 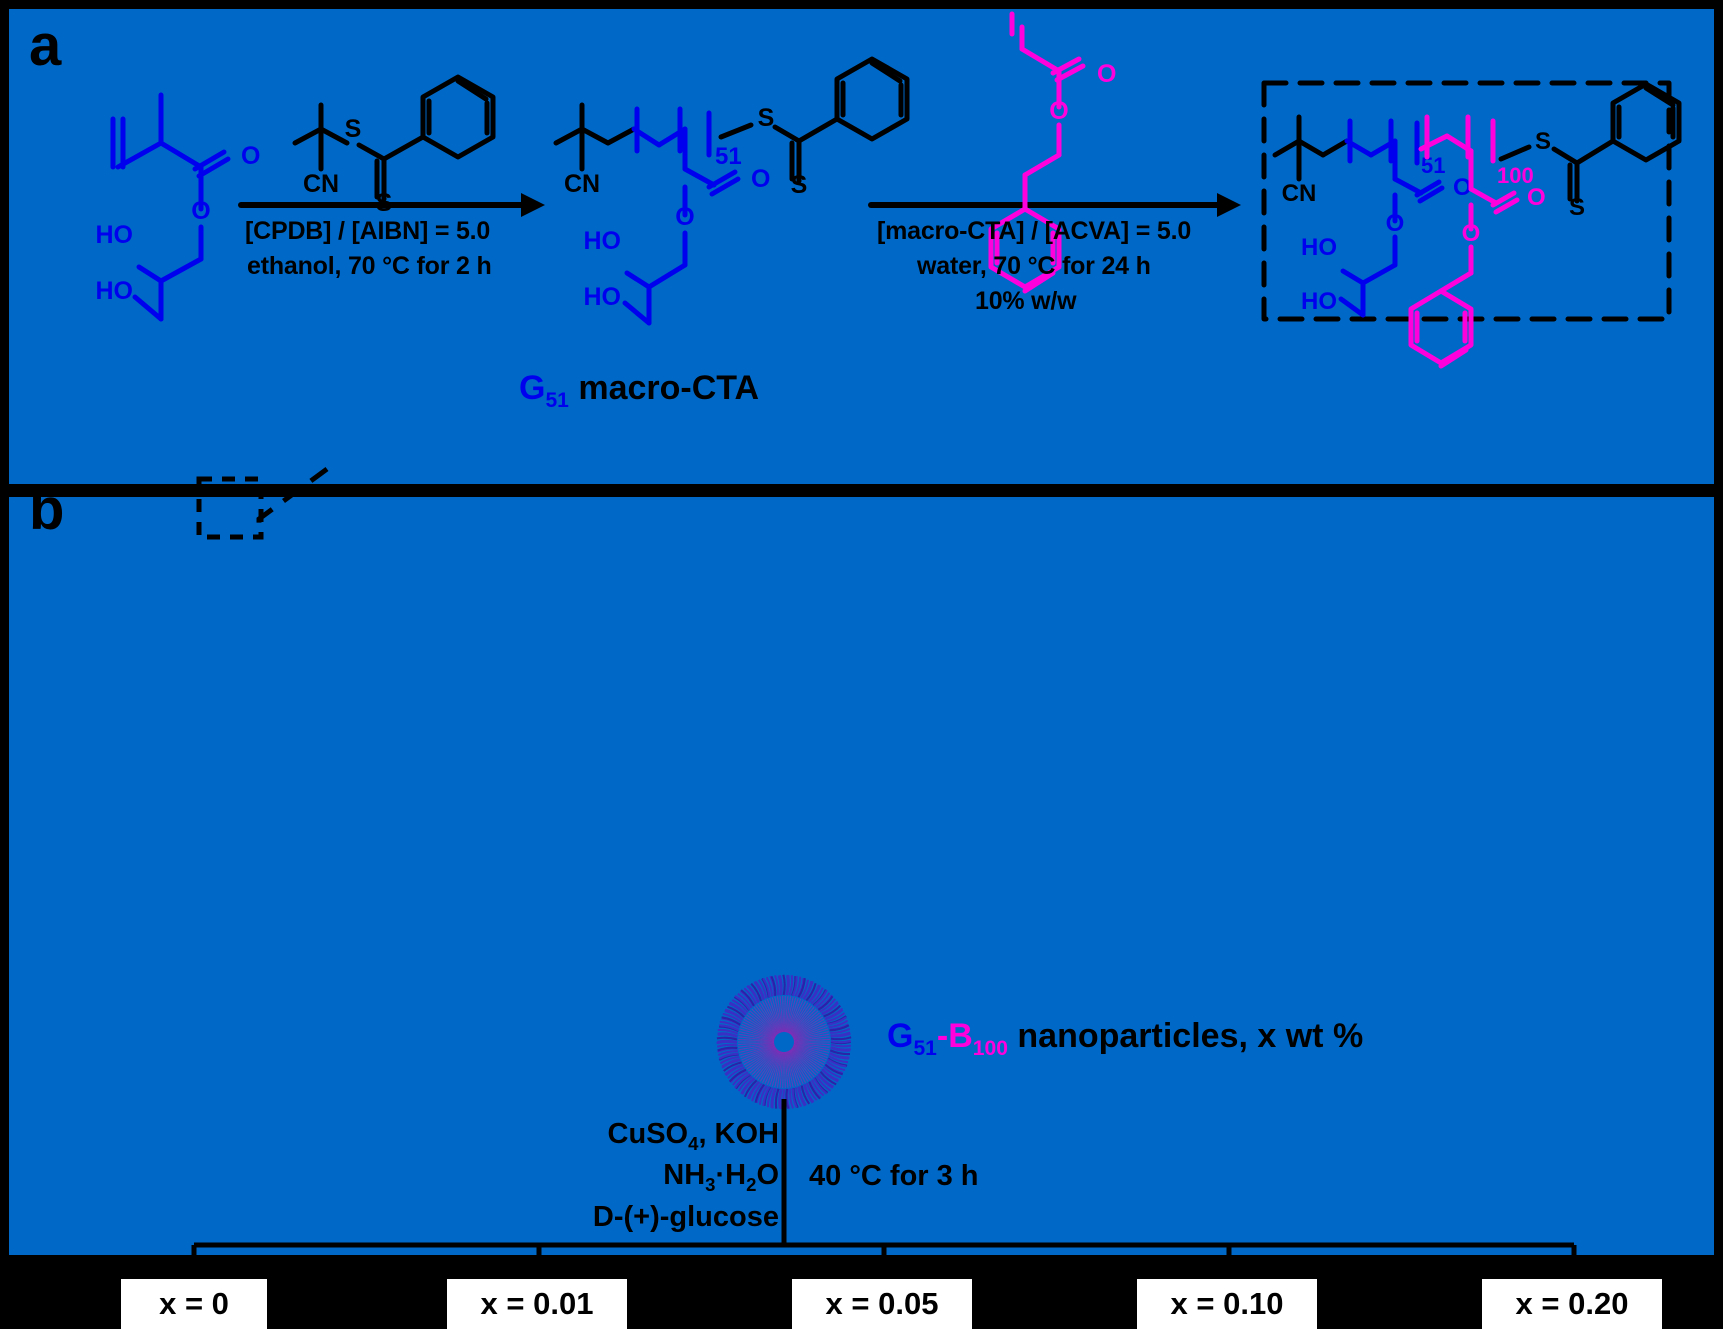 I want to click on nanoparticle-sphere, so click(x=784, y=1042).